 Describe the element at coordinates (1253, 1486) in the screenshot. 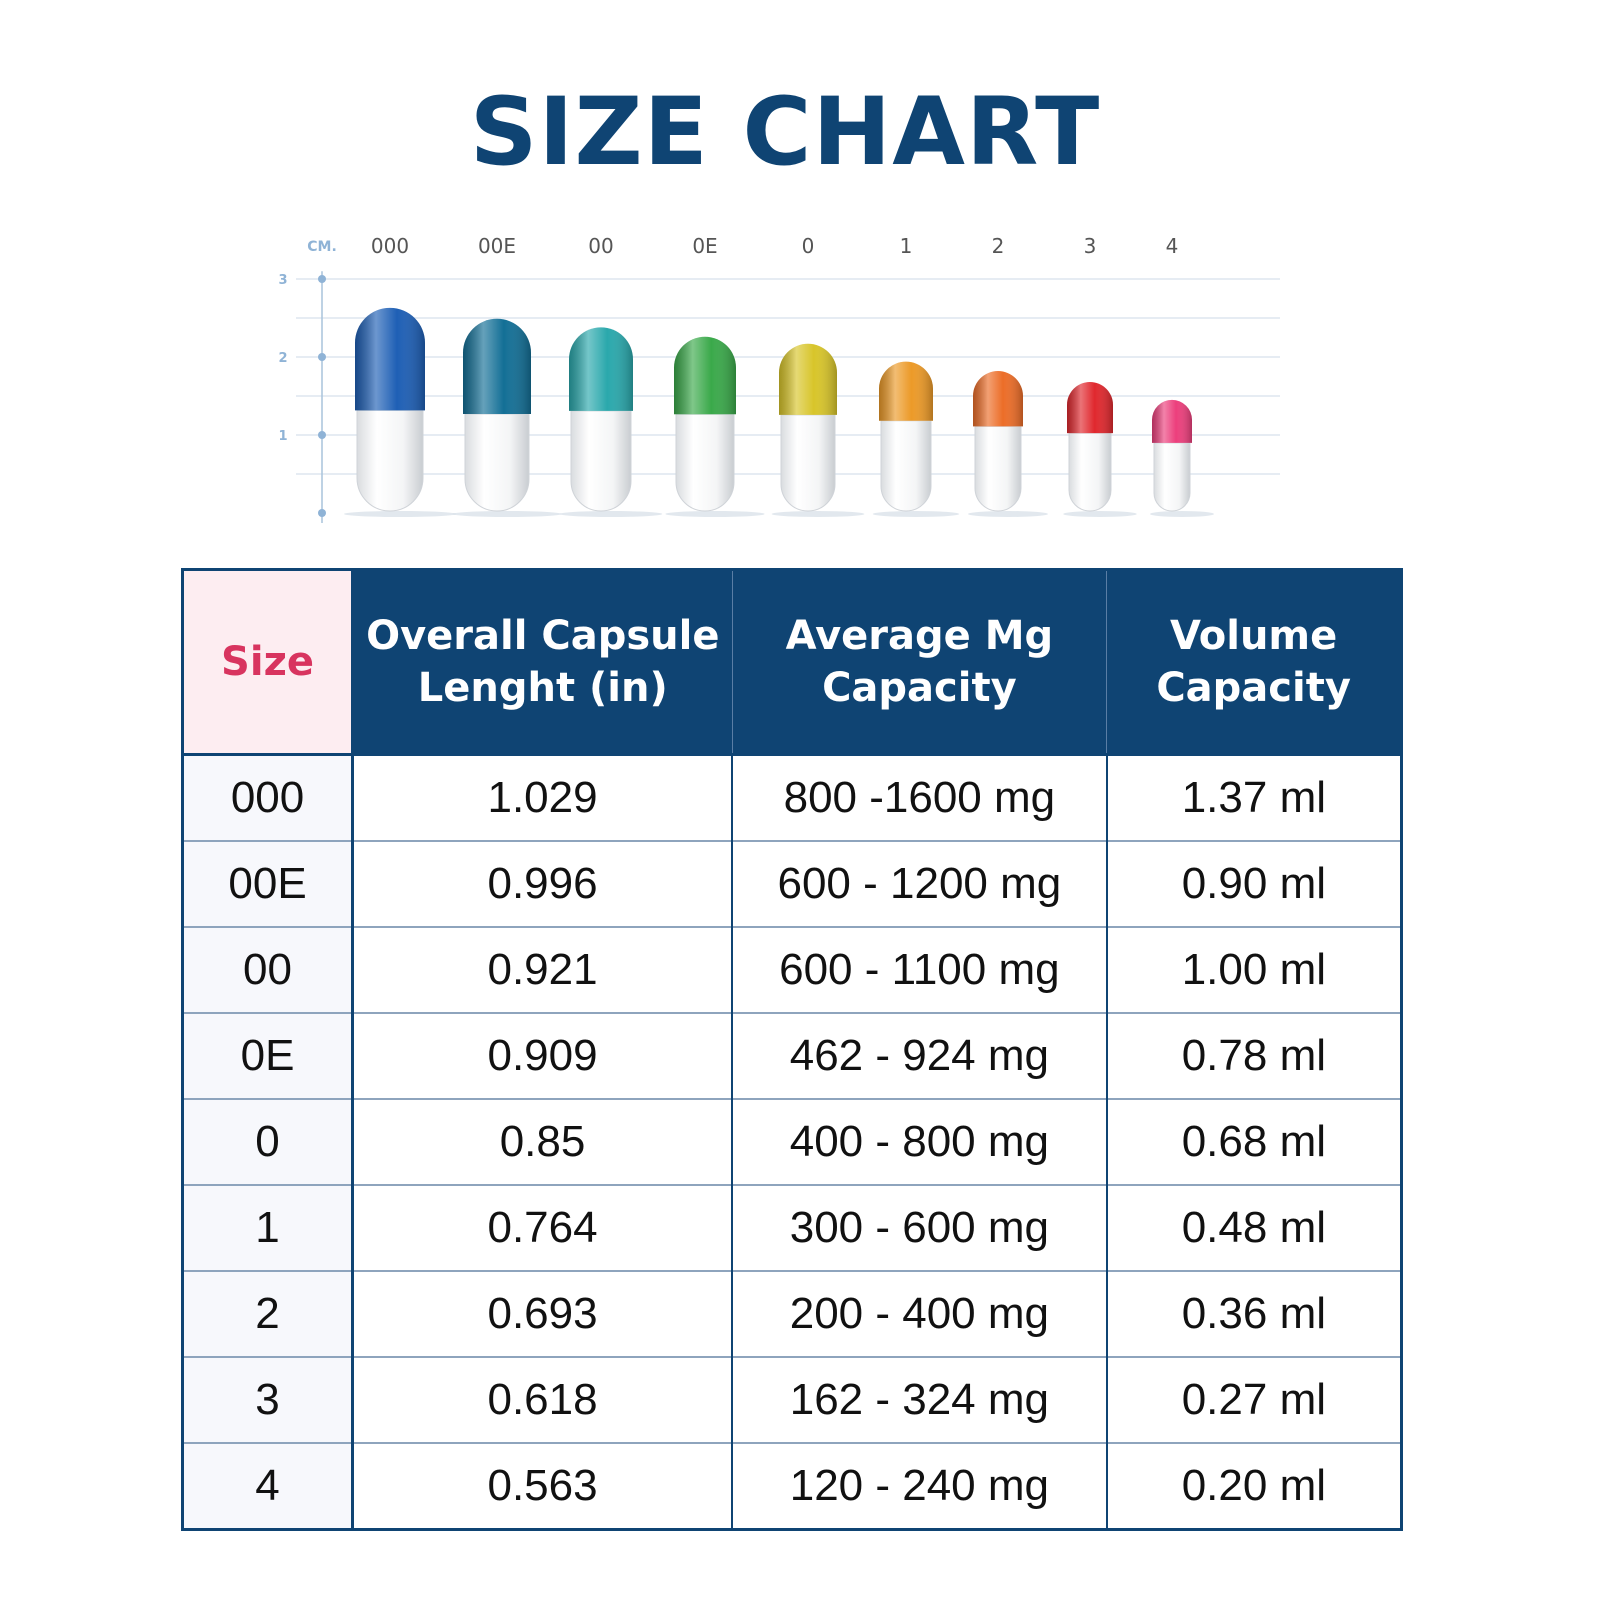

I see `table-cell: 0.20 ml` at that location.